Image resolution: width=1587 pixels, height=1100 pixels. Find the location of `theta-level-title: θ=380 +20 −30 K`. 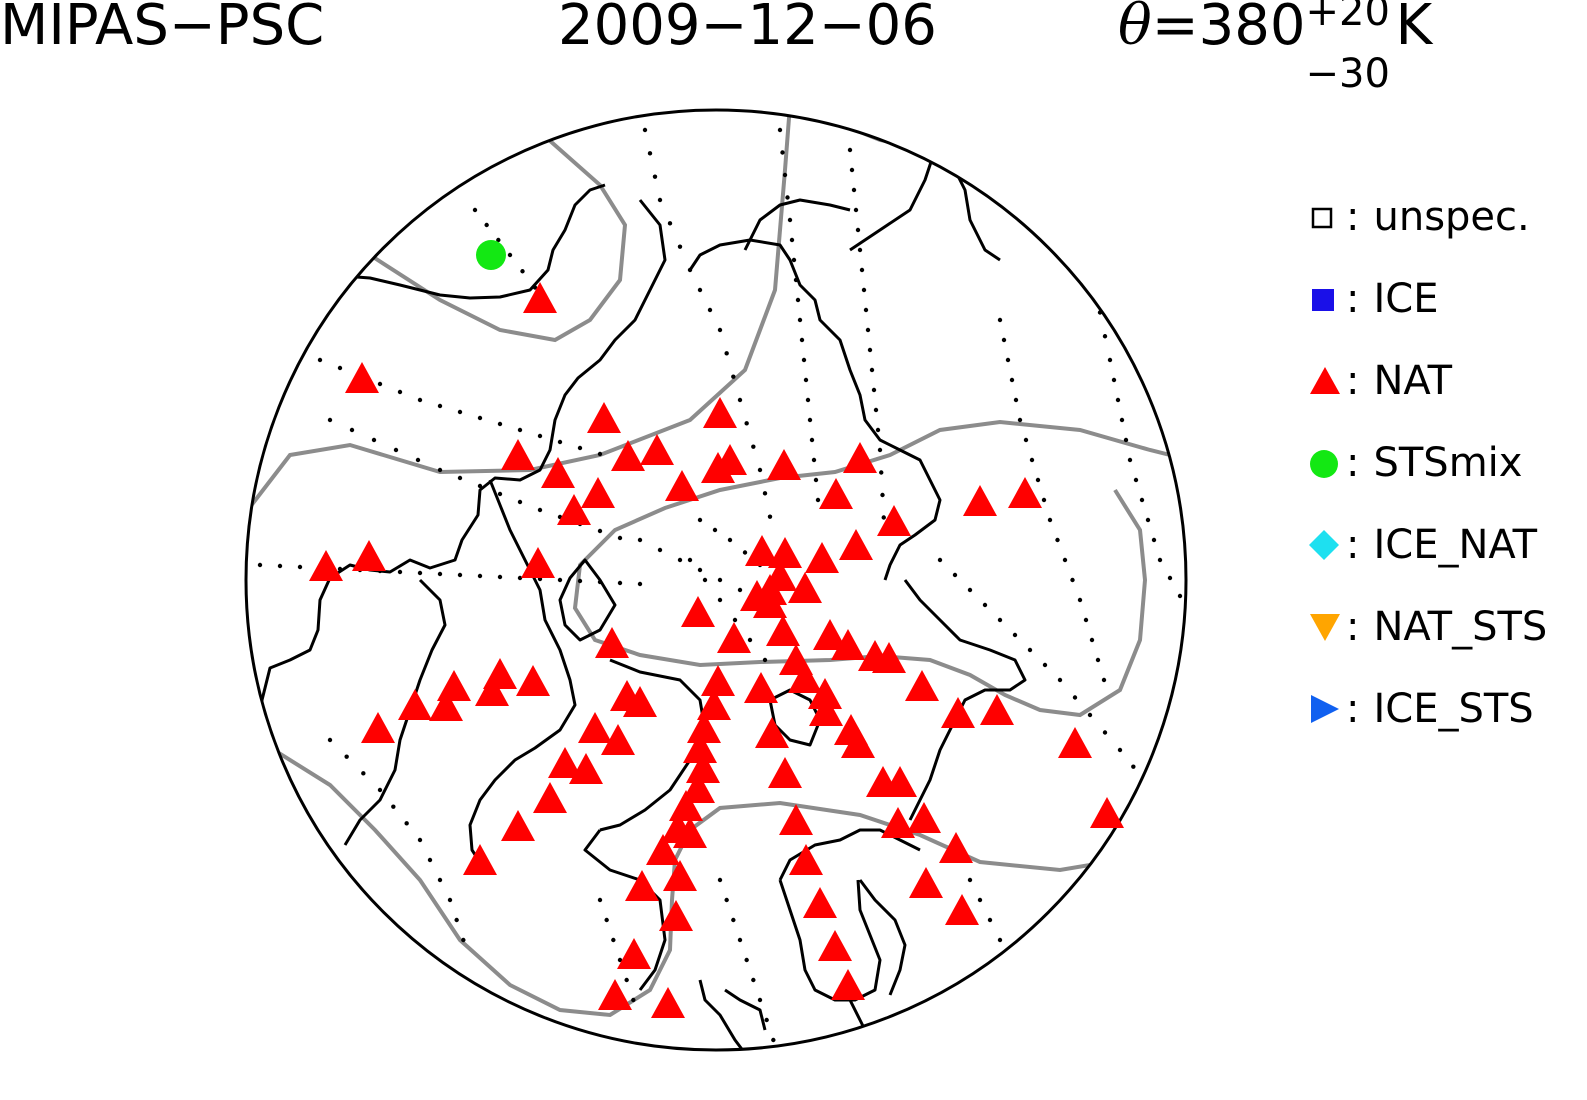

theta-level-title: θ=380 +20 −30 K is located at coordinates (1275, 47).